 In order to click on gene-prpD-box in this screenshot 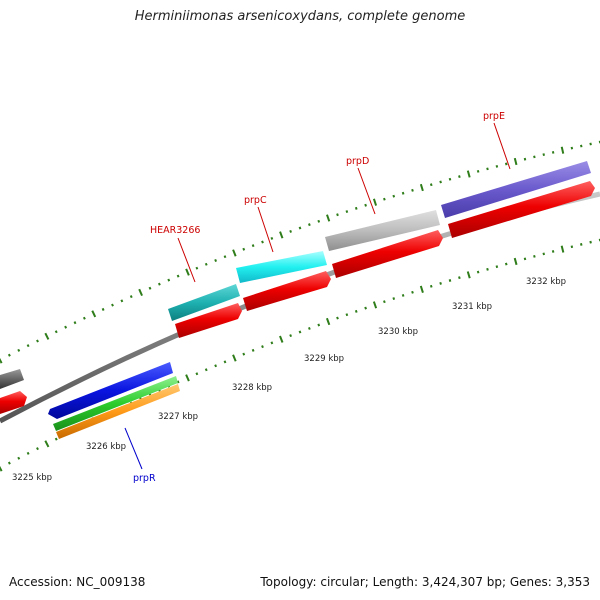, I will do `click(382, 230)`.